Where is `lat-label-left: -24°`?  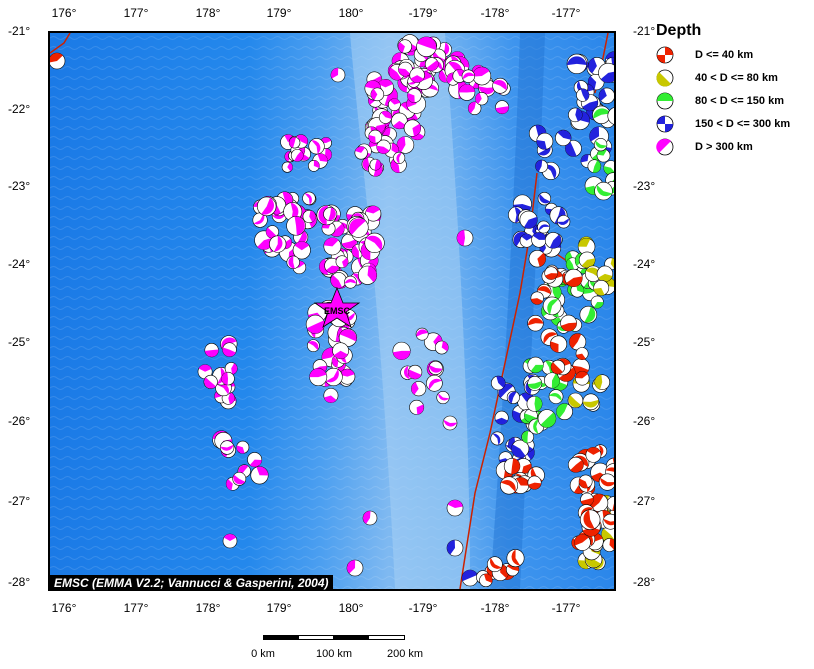
lat-label-left: -24° is located at coordinates (19, 264).